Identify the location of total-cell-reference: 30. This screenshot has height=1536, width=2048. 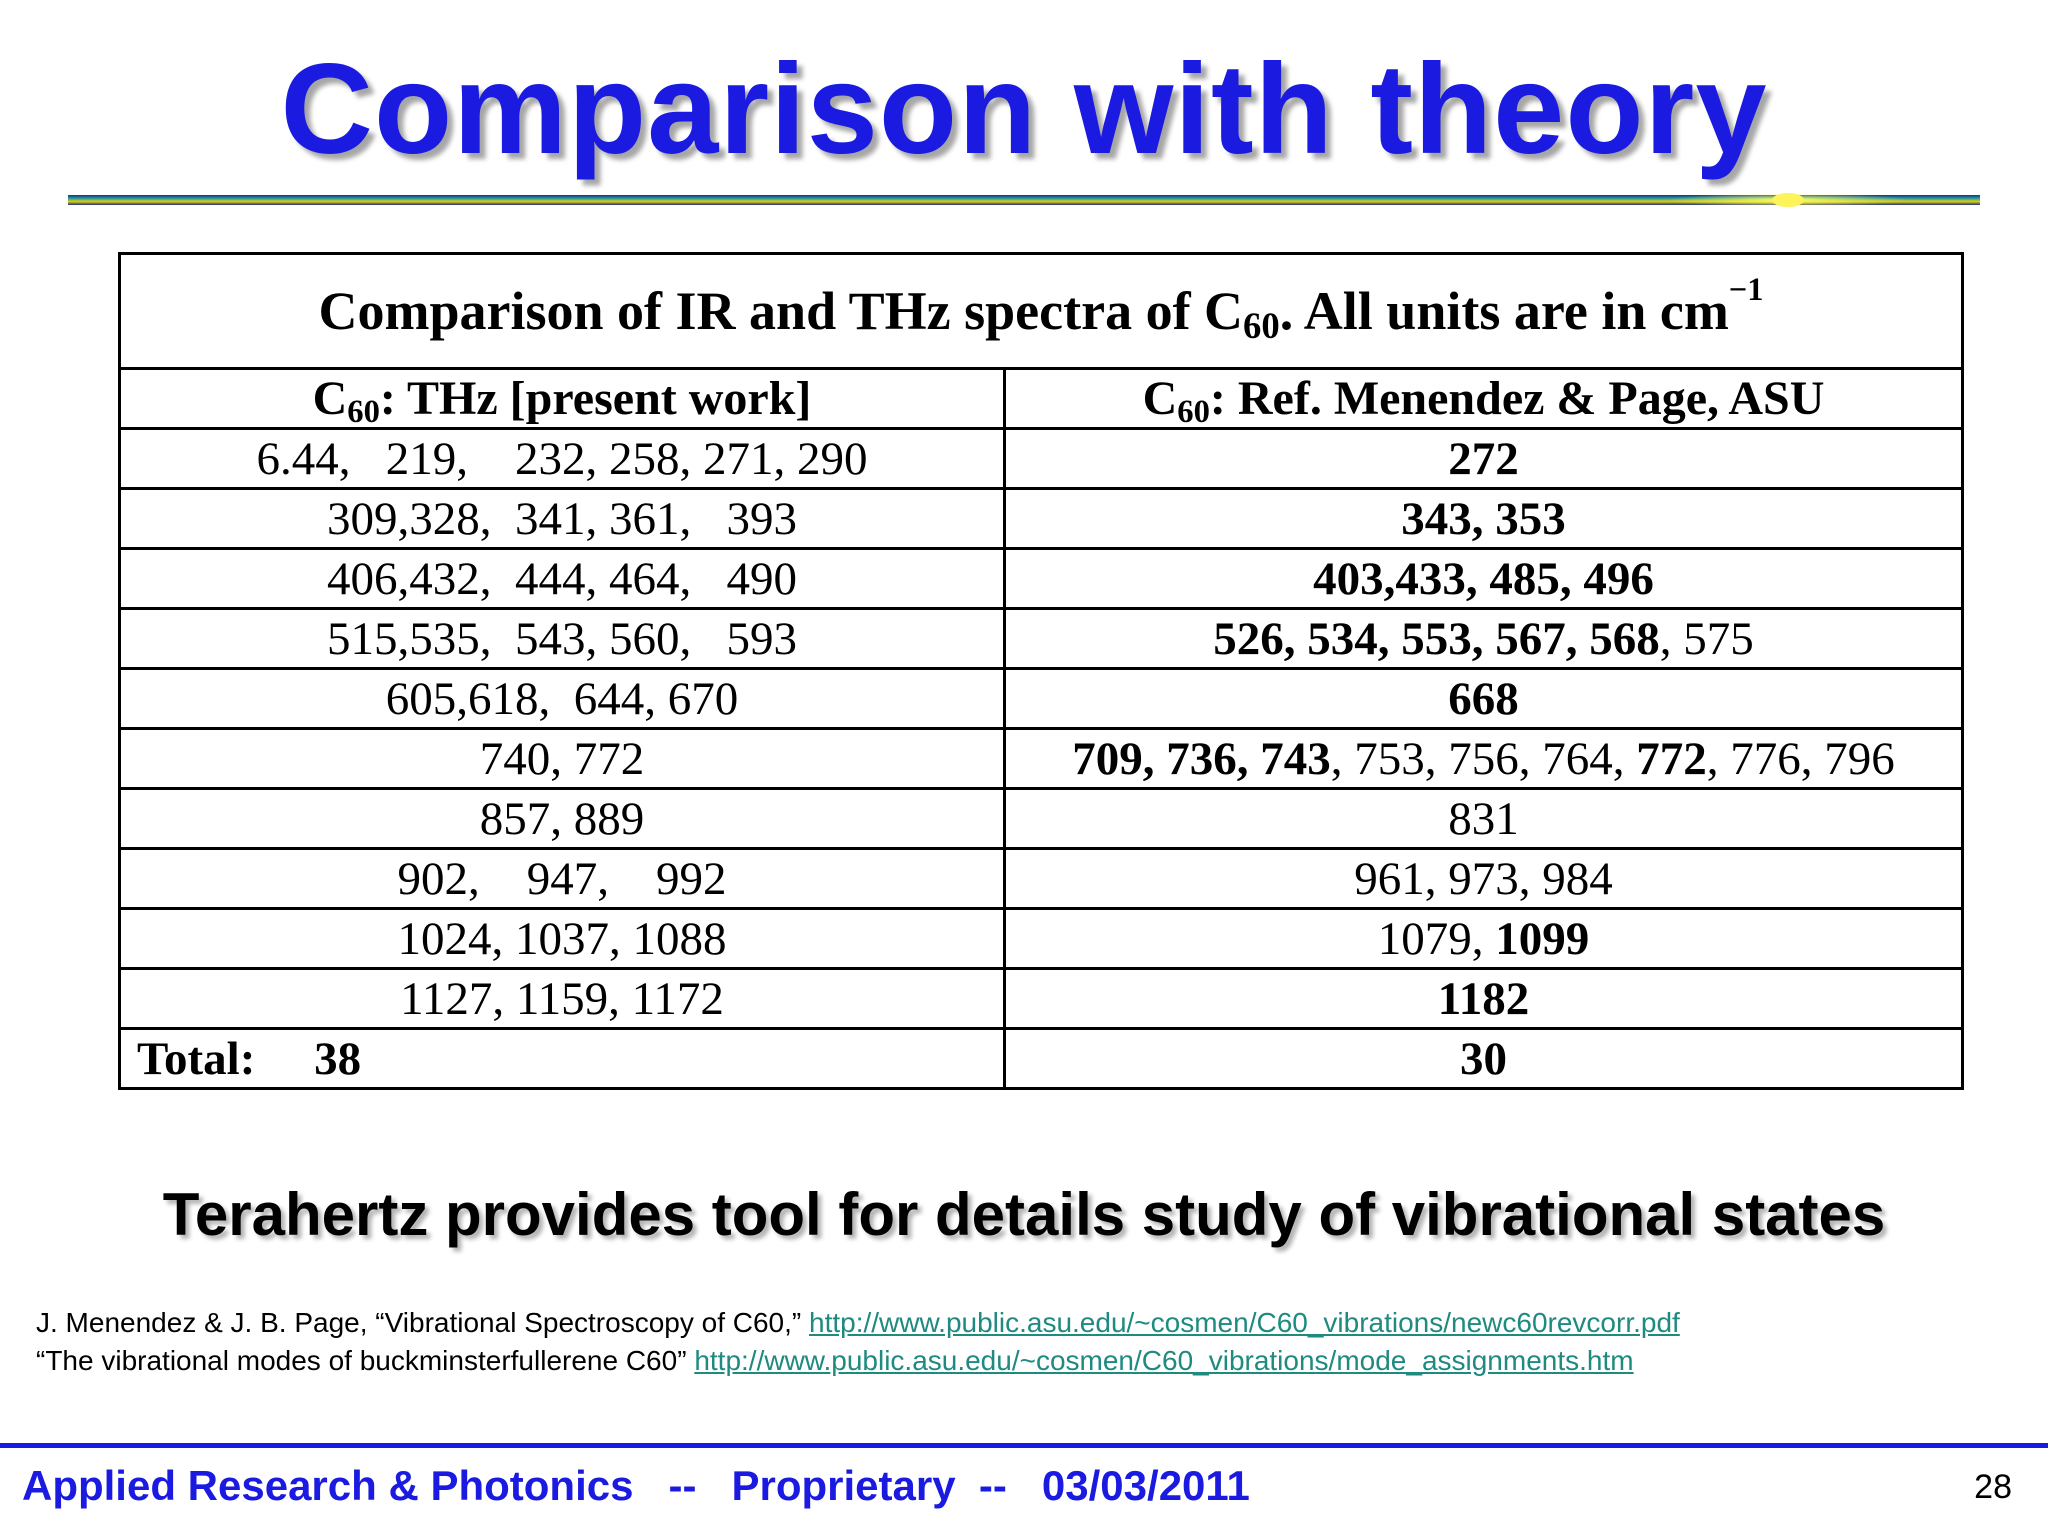
(1483, 1058).